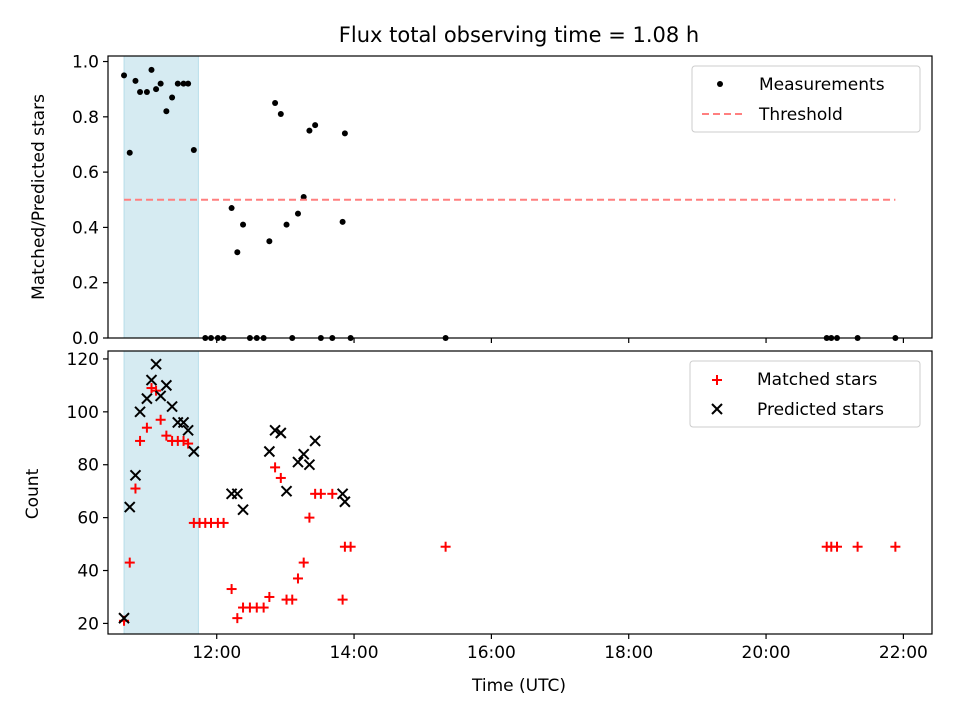 This screenshot has height=720, width=960. I want to click on legend-predicted-marker, so click(717, 409).